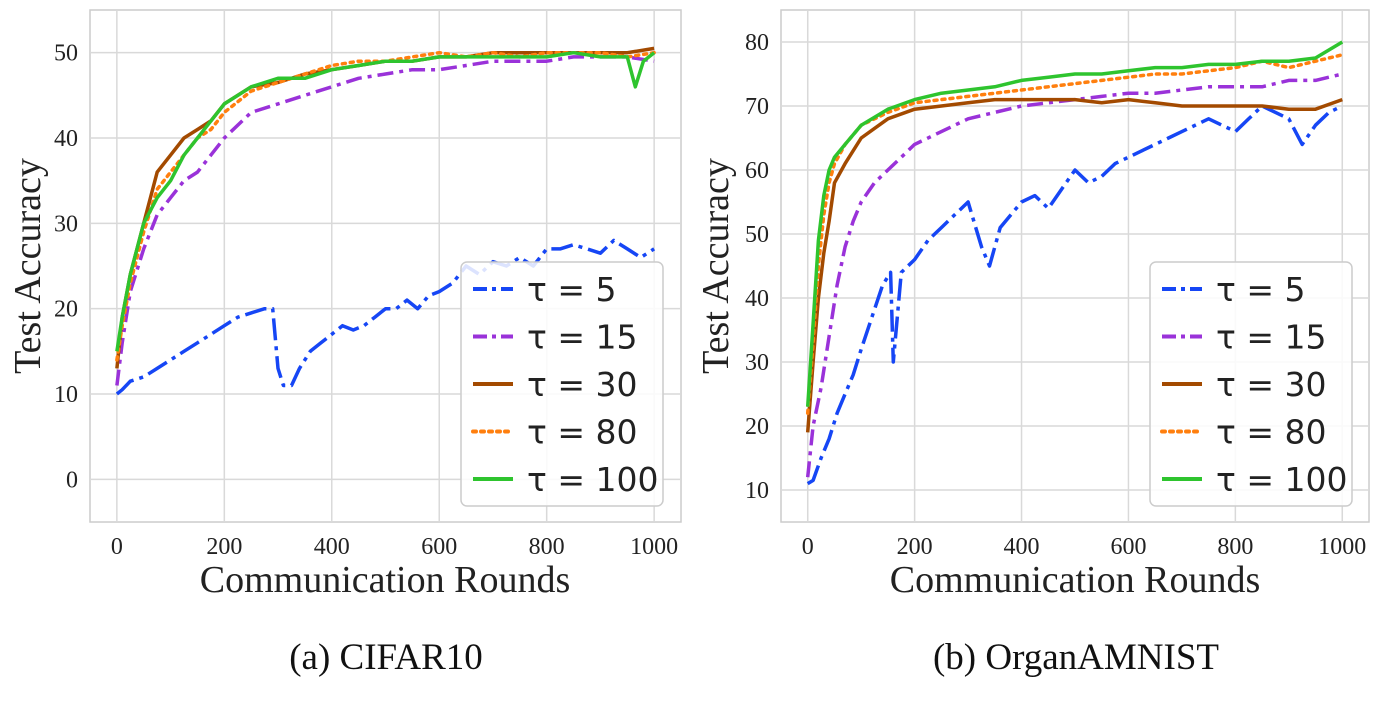  What do you see at coordinates (757, 43) in the screenshot?
I see `y-tick-label: 80` at bounding box center [757, 43].